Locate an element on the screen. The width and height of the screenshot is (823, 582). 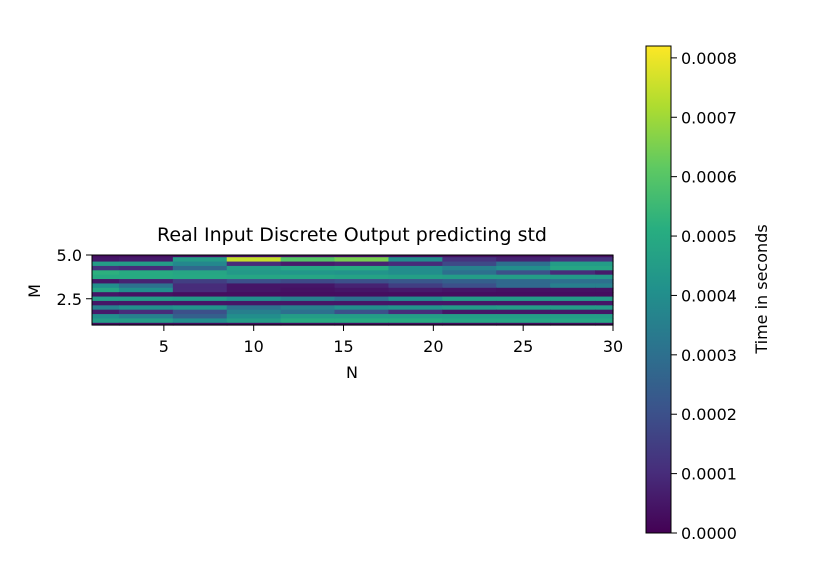
y-axis-label: M is located at coordinates (34, 291).